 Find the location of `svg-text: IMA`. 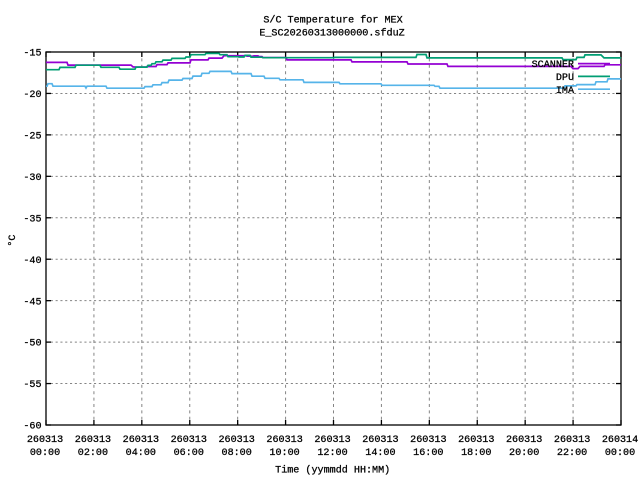

svg-text: IMA is located at coordinates (565, 91).